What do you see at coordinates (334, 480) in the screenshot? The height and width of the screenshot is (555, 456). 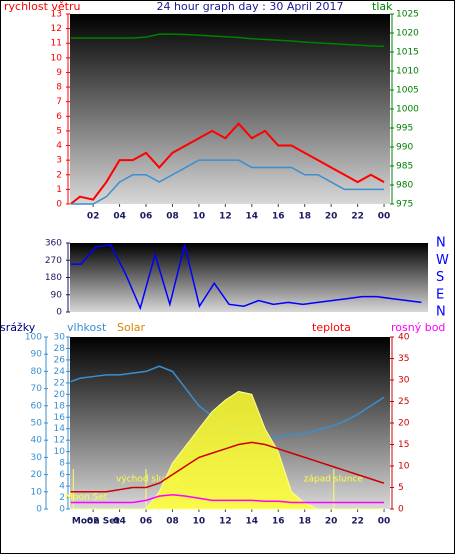 I see `annotation: západ slunce` at bounding box center [334, 480].